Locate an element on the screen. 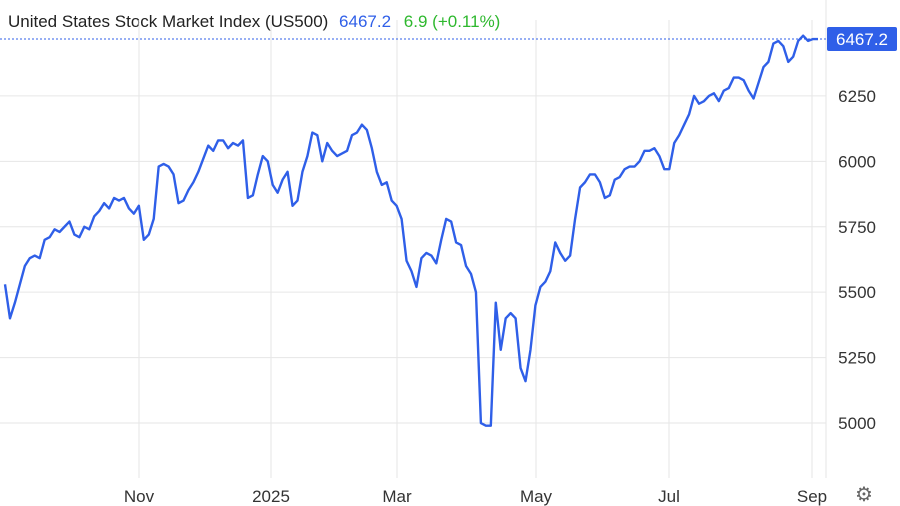 The width and height of the screenshot is (900, 506). last-value-label: 6467.2 is located at coordinates (862, 39).